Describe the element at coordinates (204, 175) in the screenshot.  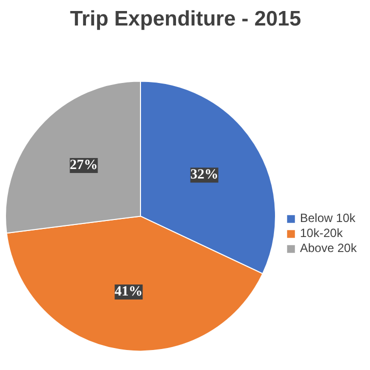
I see `data-label: 32%` at that location.